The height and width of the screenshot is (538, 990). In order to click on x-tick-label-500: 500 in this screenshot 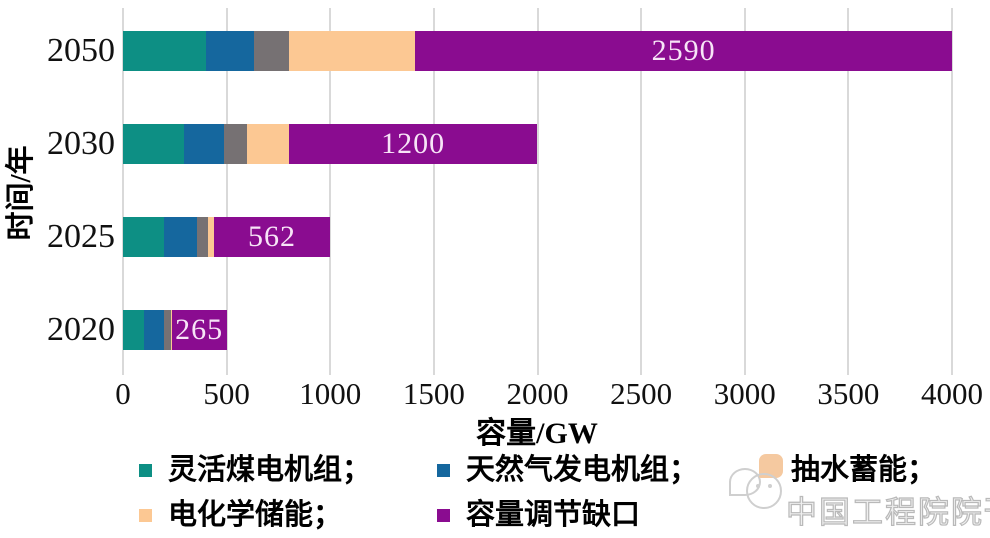, I will do `click(226, 393)`.